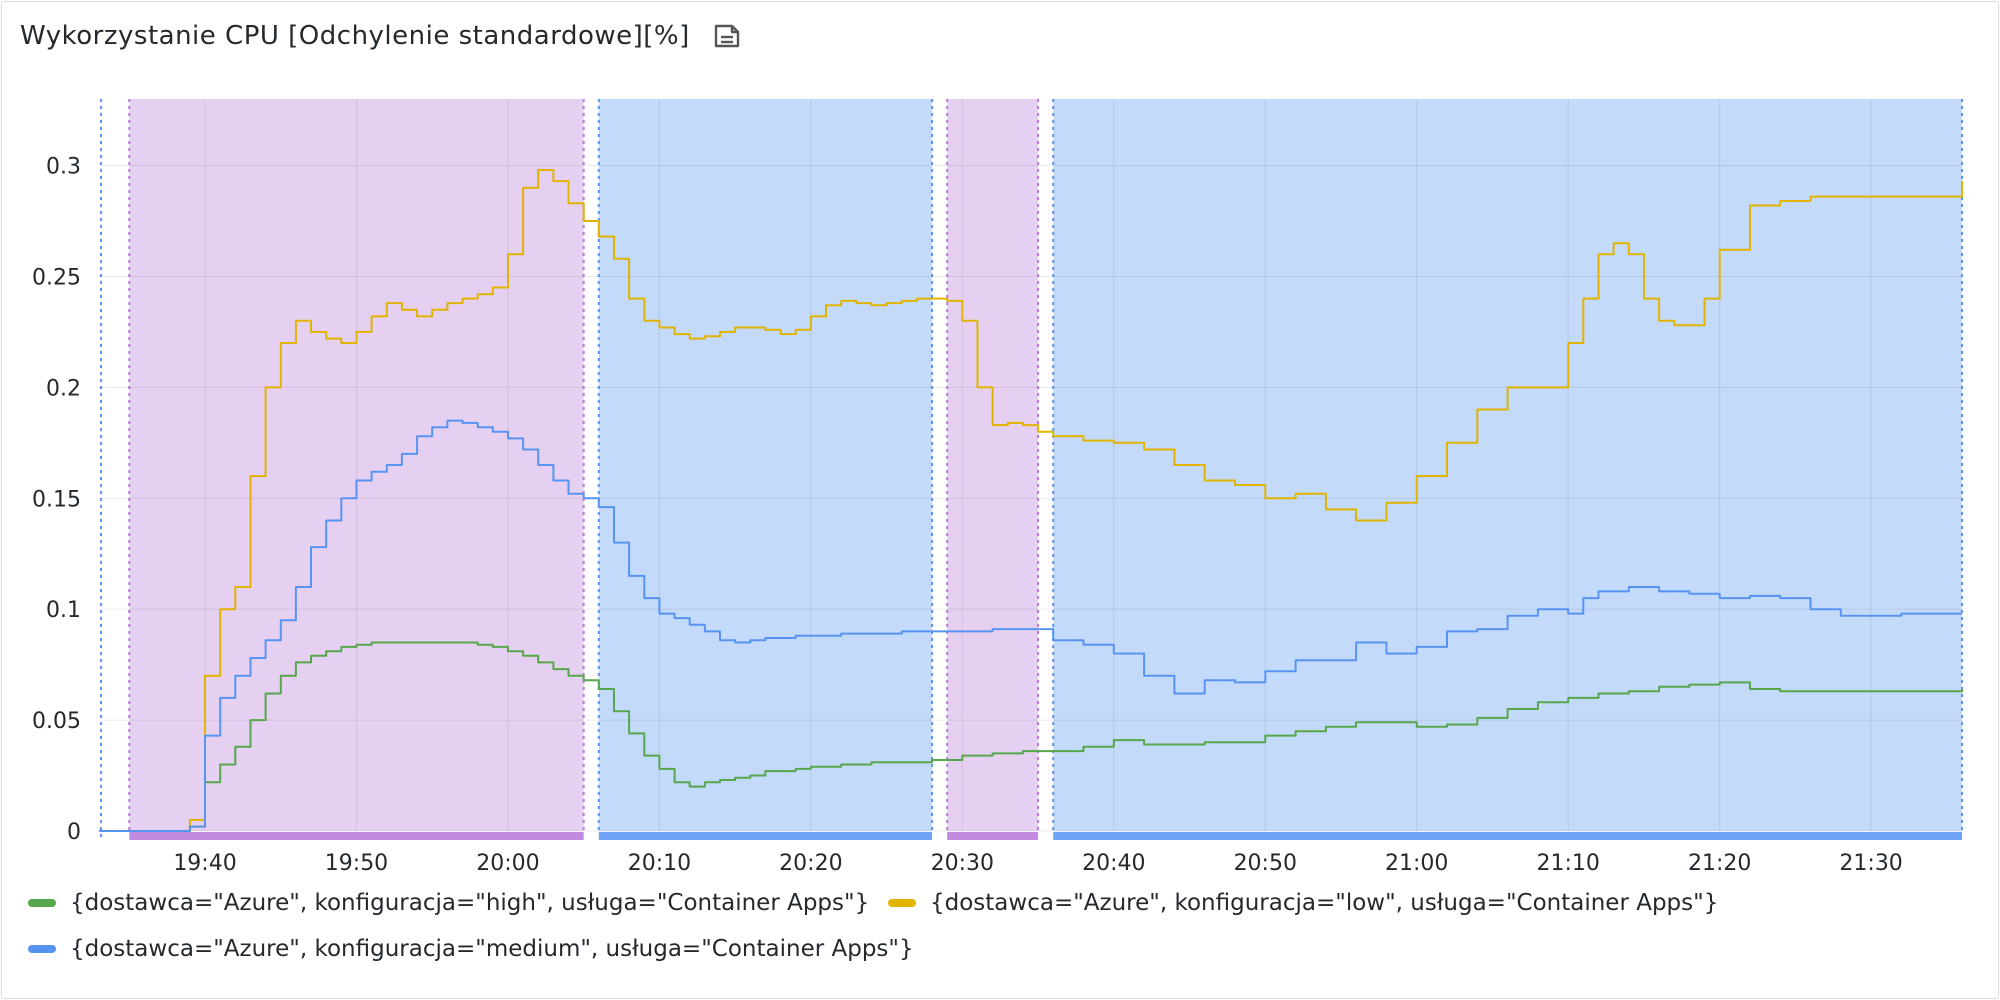 Image resolution: width=2000 pixels, height=1000 pixels. I want to click on x-tick-label: 20:40, so click(1113, 863).